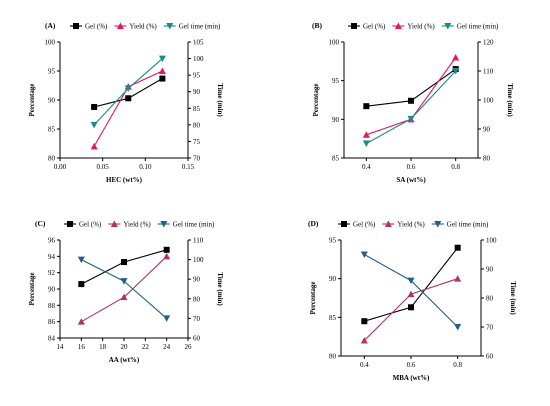 This screenshot has height=406, width=550. I want to click on x-axis-title: MBA (wt%), so click(411, 378).